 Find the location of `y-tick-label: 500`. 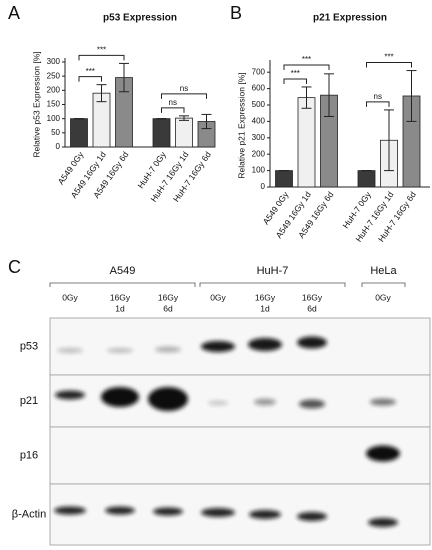

y-tick-label: 500 is located at coordinates (259, 104).